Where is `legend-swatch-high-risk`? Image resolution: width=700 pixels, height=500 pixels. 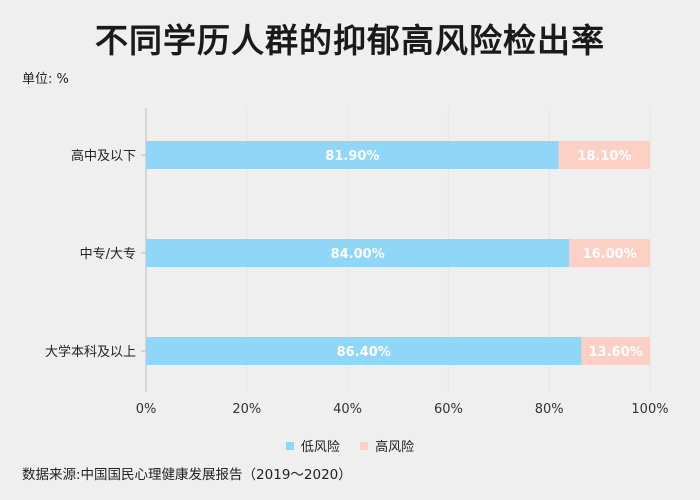 legend-swatch-high-risk is located at coordinates (364, 445).